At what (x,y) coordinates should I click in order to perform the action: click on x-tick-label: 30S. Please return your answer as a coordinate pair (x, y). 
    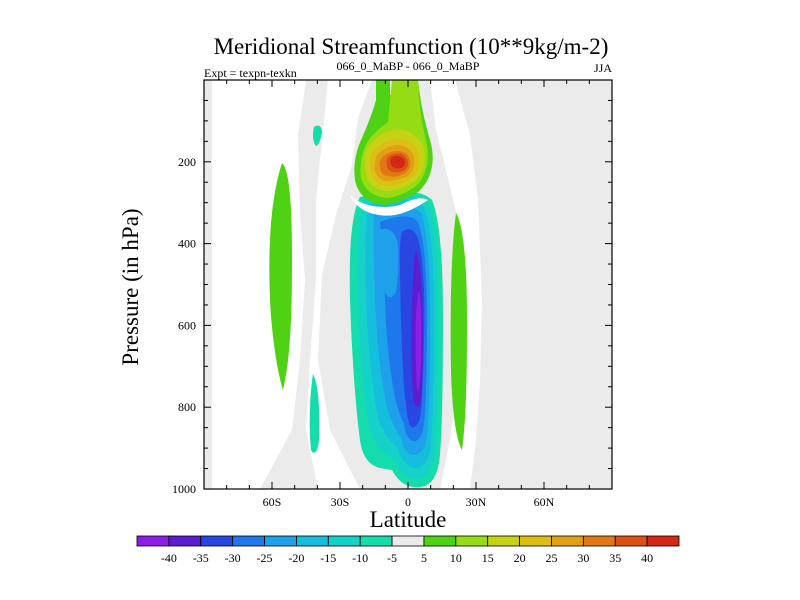
    Looking at the image, I should click on (340, 502).